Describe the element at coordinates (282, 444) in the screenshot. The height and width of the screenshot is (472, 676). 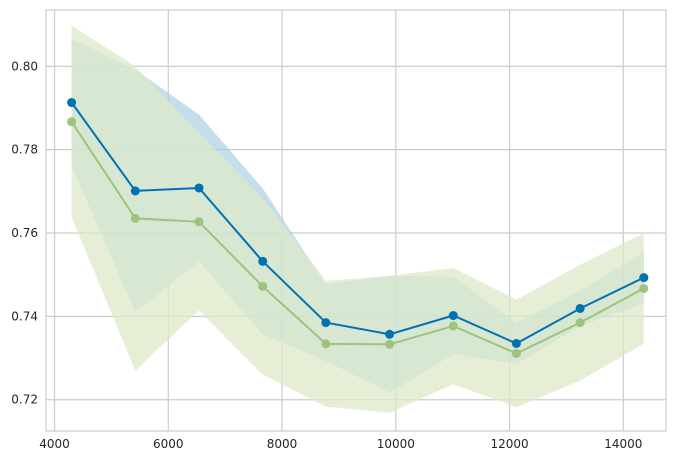
I see `x-tick-label: 8000` at that location.